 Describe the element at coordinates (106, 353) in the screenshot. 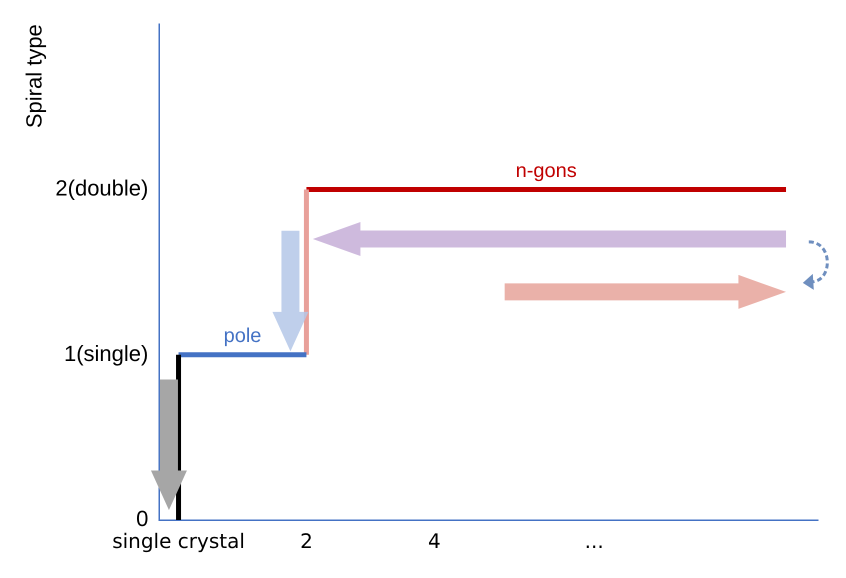

I see `y-tick-label: 1(single)` at that location.